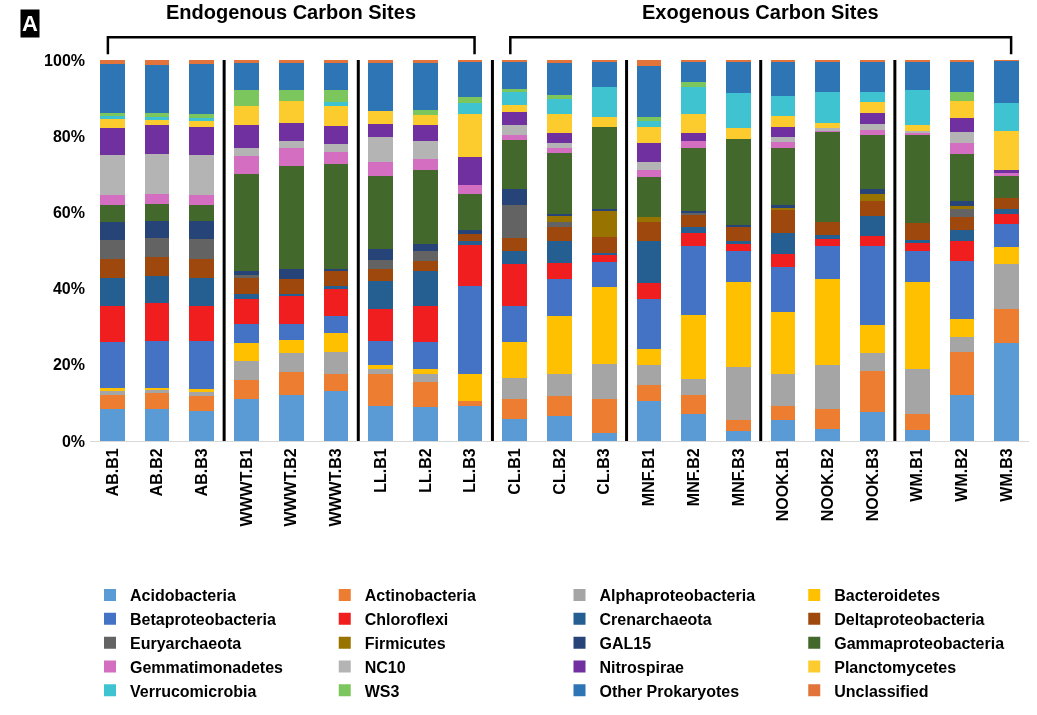 The height and width of the screenshot is (715, 1037). I want to click on x-tick-label: MNF.B2, so click(693, 477).